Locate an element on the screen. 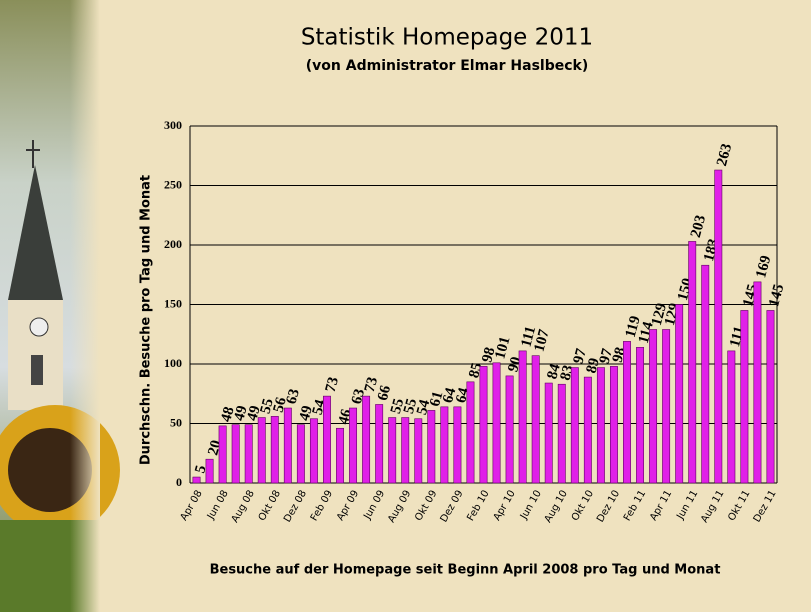  data-label: 63 is located at coordinates (293, 396).